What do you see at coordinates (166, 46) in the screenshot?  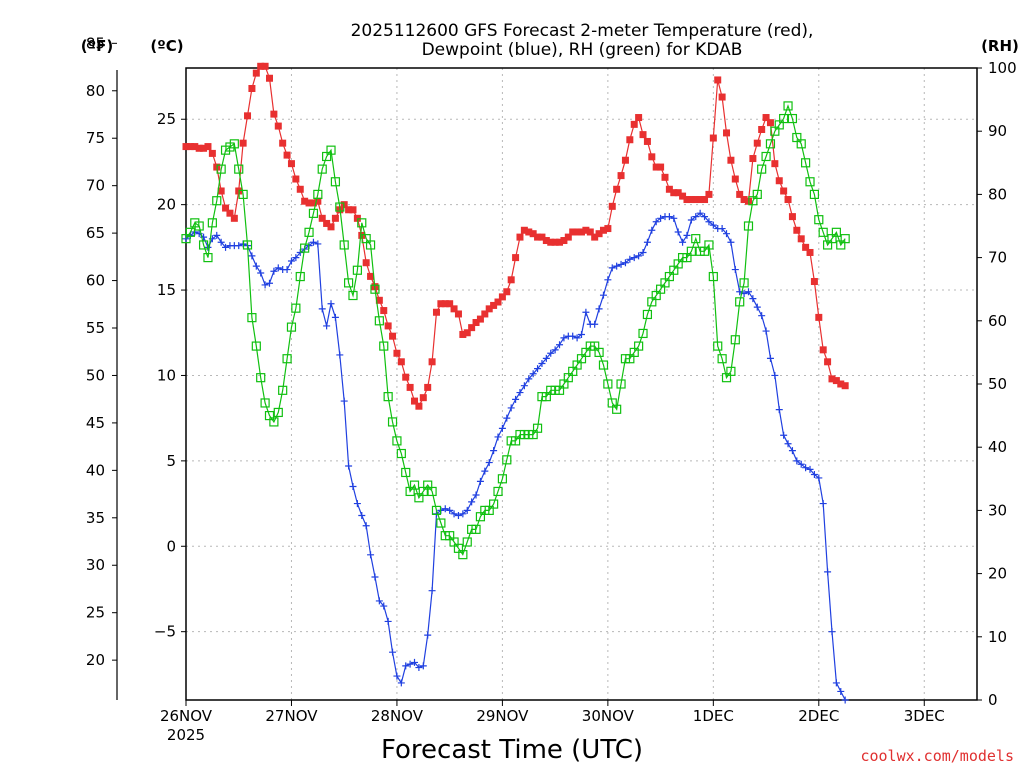 I see `celsius-axis-unit: (ºC)` at bounding box center [166, 46].